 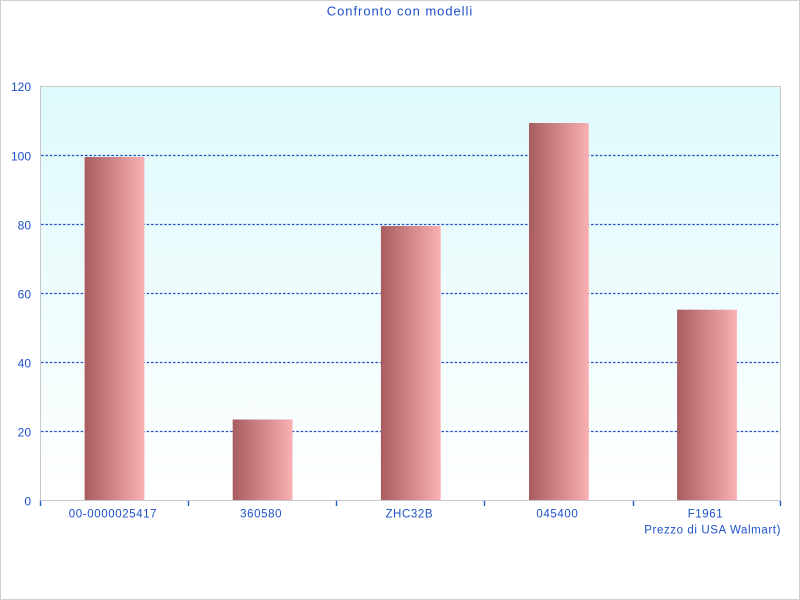 I want to click on svg-text: 80, so click(x=25, y=226).